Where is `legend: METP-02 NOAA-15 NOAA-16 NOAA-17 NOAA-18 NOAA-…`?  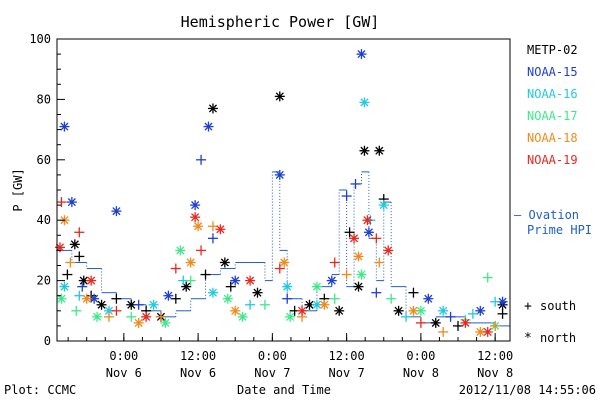
legend: METP-02 NOAA-15 NOAA-16 NOAA-17 NOAA-18 NOAA-… is located at coordinates (553, 194).